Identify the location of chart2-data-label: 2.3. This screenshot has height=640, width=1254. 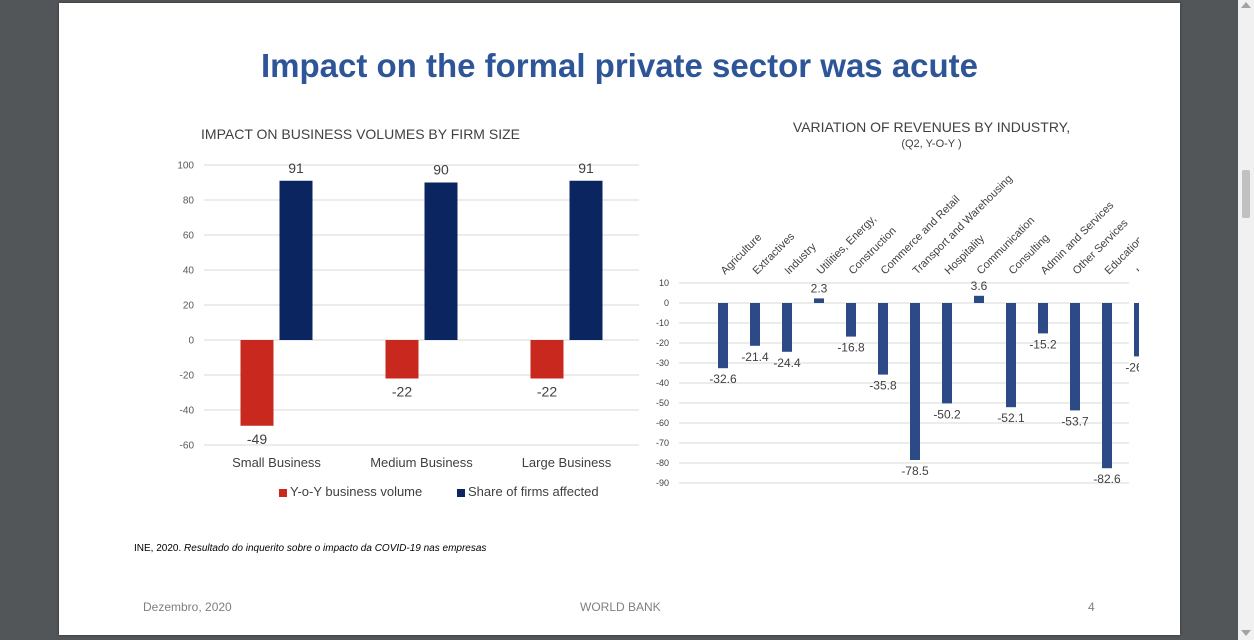
(819, 288).